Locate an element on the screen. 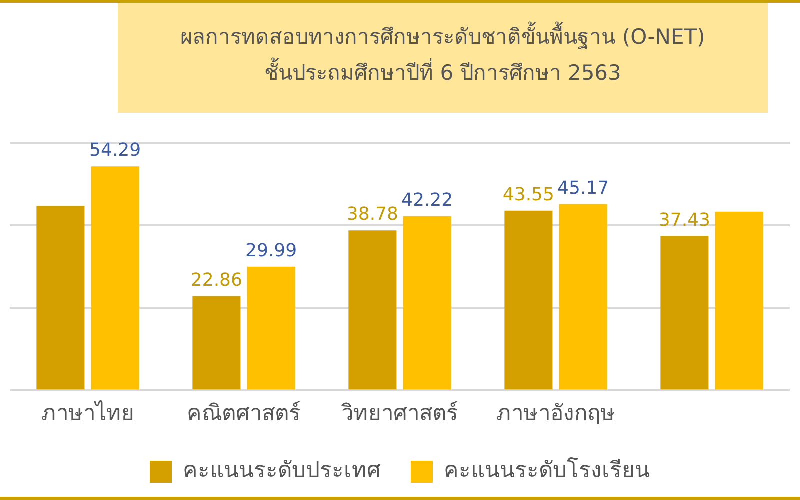  chart-subtitle: ชั้นประถมศึกษาปีที่ 6 ปีการศึกษา 2563 is located at coordinates (443, 71).